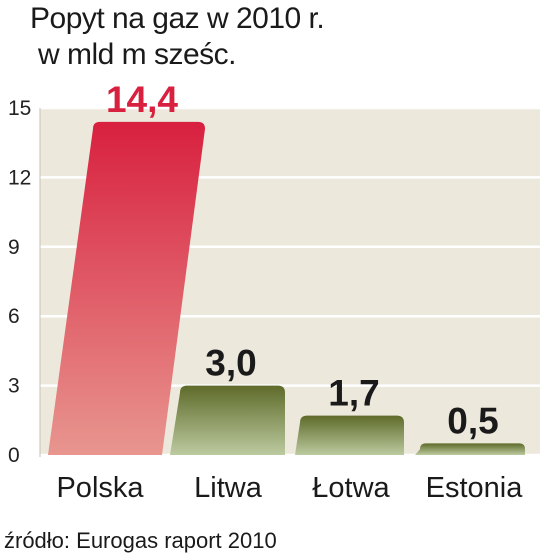 The image size is (545, 560). What do you see at coordinates (227, 420) in the screenshot?
I see `bar-litwa` at bounding box center [227, 420].